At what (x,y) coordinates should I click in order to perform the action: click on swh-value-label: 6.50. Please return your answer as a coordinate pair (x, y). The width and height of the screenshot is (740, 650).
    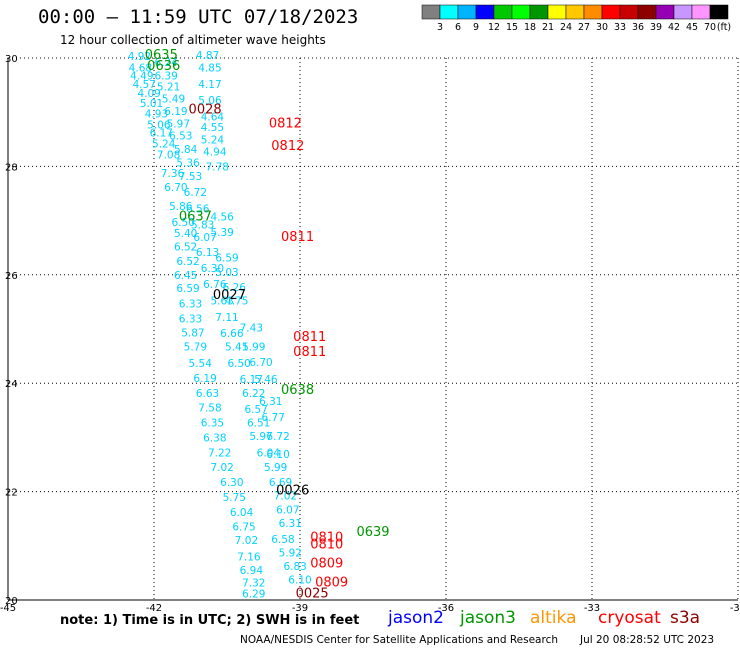
    Looking at the image, I should click on (183, 223).